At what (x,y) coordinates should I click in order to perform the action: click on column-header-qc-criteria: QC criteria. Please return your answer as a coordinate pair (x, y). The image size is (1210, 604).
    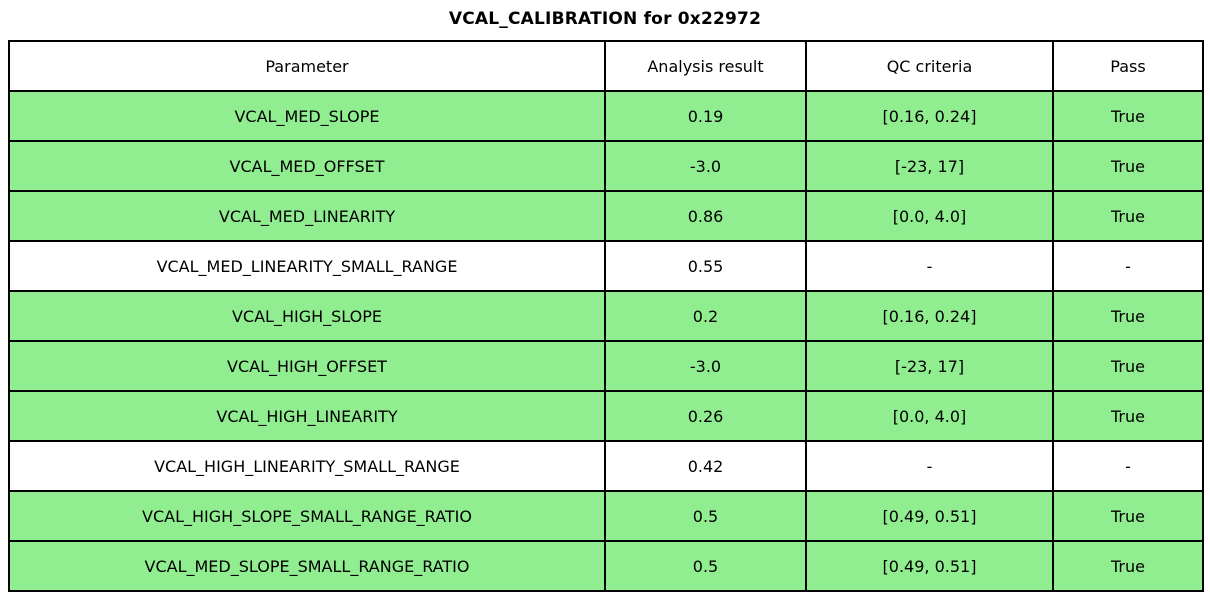
    Looking at the image, I should click on (929, 66).